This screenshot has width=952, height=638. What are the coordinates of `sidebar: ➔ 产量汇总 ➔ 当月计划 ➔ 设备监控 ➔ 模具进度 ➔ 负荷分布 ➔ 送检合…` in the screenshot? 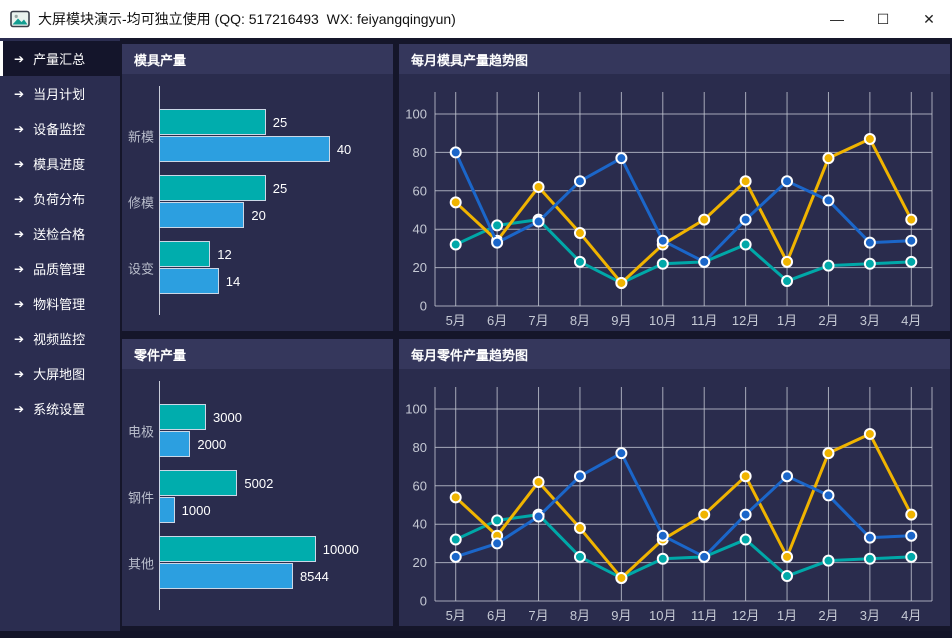 It's located at (60, 338).